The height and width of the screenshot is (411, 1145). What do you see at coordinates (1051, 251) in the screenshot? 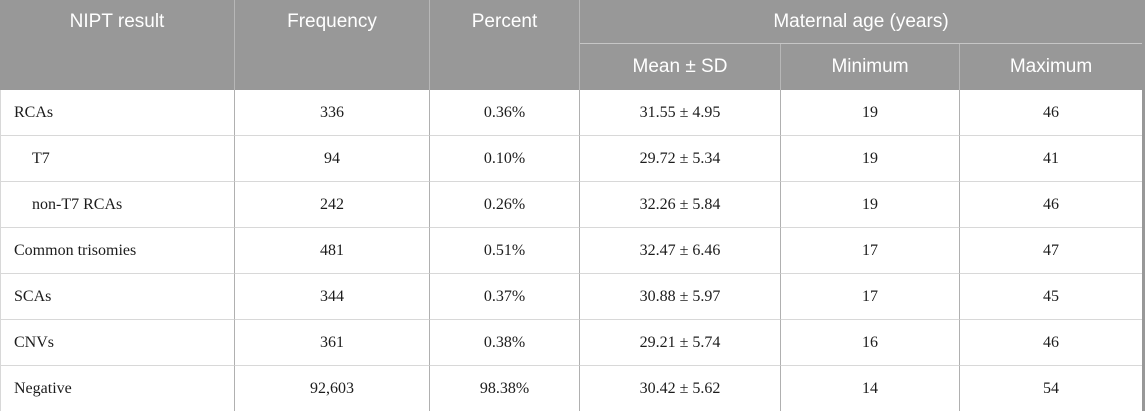
I see `maximum-cell: 47` at bounding box center [1051, 251].